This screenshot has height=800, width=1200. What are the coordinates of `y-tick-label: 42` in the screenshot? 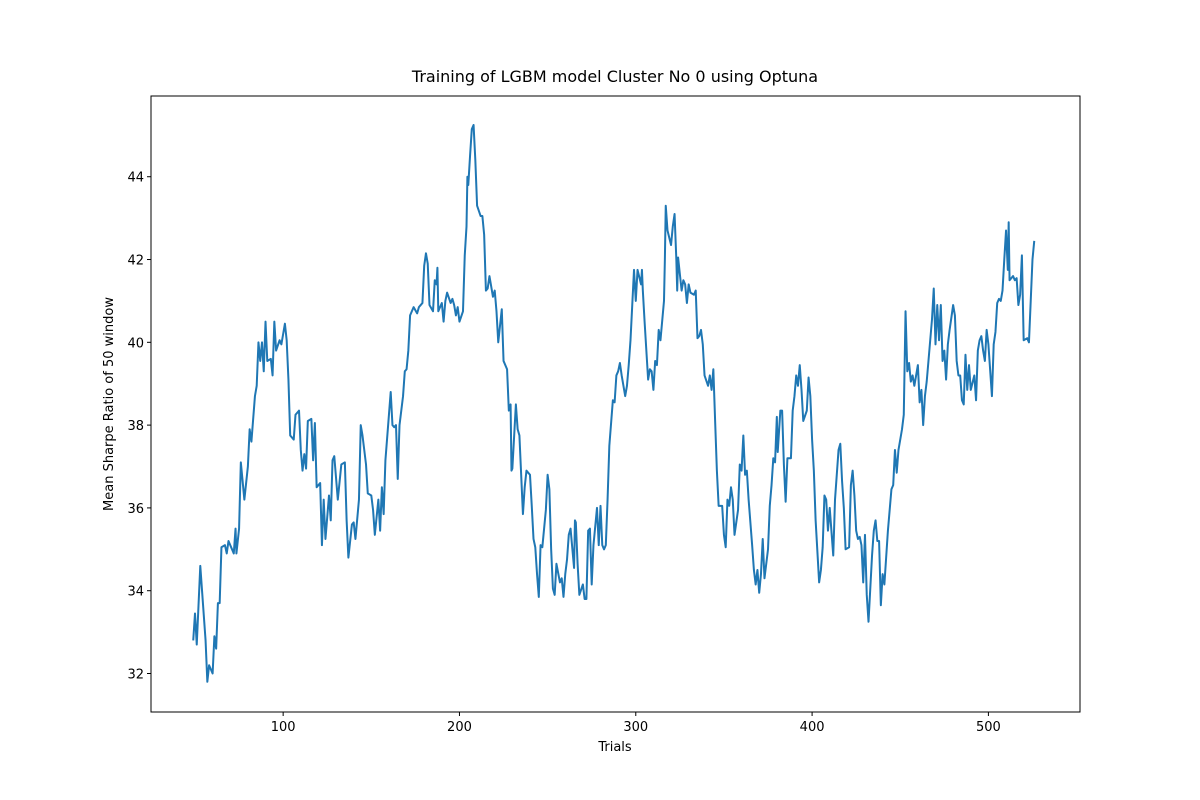 It's located at (135, 261).